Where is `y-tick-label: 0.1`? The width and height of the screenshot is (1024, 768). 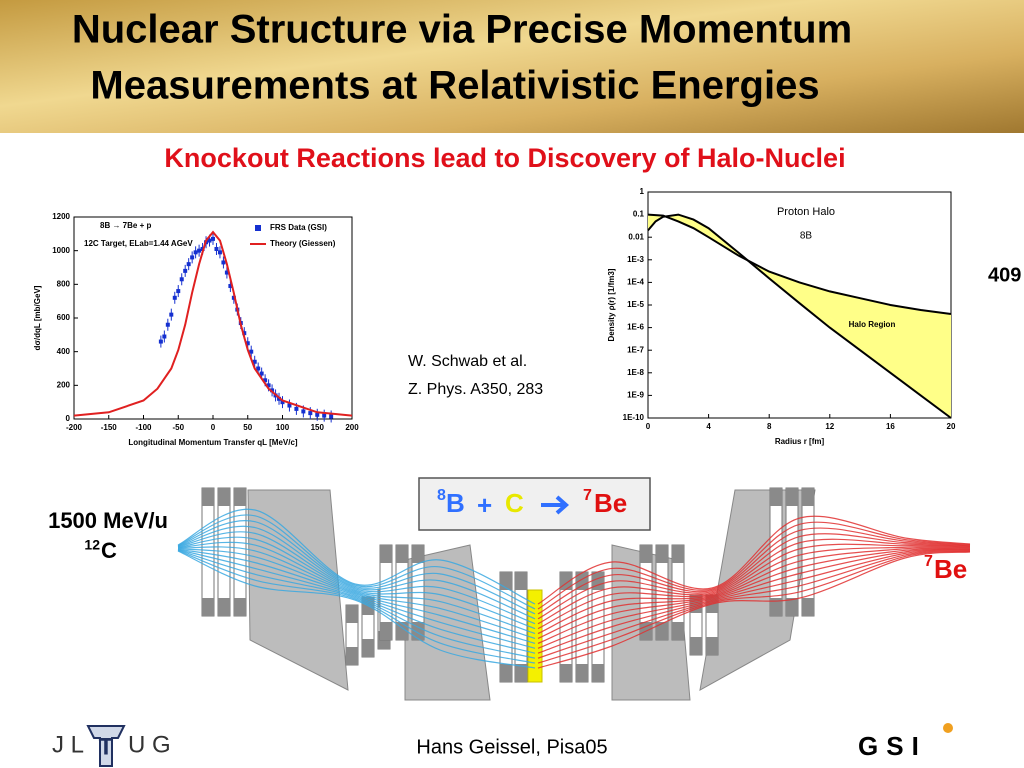 y-tick-label: 0.1 is located at coordinates (639, 214).